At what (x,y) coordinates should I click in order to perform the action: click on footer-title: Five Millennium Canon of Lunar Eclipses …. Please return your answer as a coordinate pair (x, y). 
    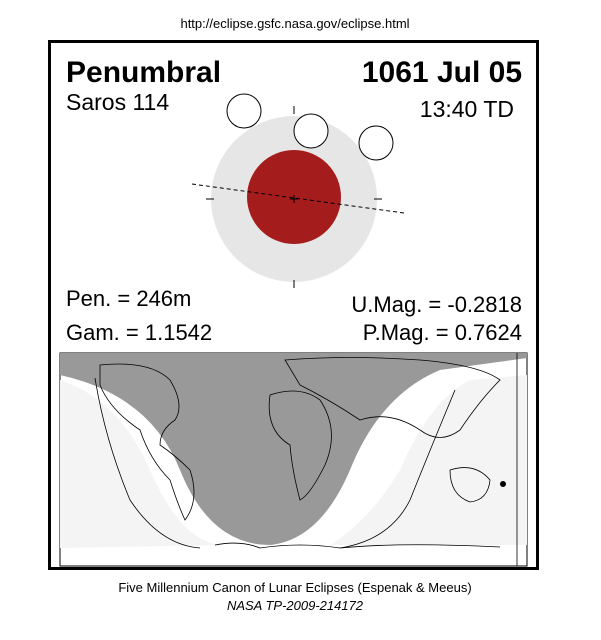
    Looking at the image, I should click on (294, 587).